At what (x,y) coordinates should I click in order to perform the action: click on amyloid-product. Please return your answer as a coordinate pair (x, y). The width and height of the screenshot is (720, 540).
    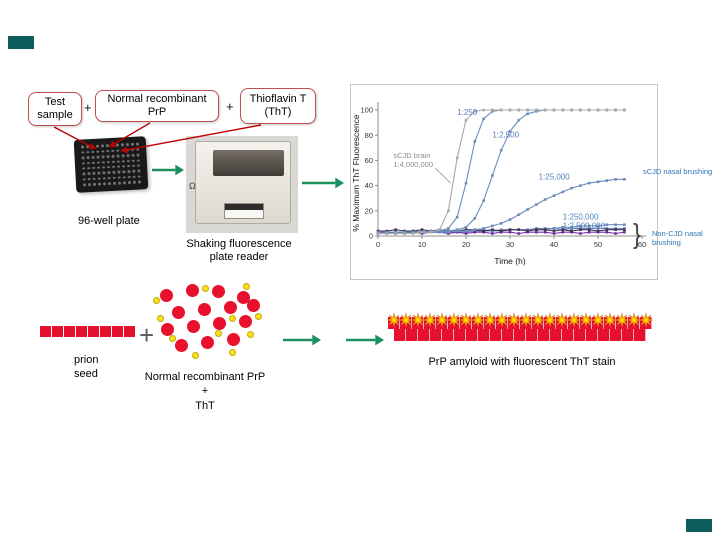
    Looking at the image, I should click on (521, 330).